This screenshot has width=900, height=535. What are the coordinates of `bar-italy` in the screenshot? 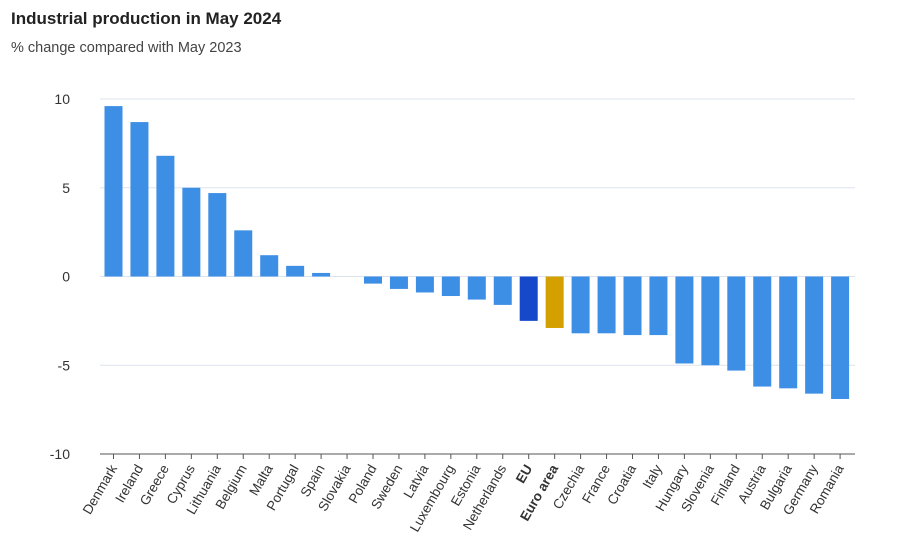 It's located at (658, 306).